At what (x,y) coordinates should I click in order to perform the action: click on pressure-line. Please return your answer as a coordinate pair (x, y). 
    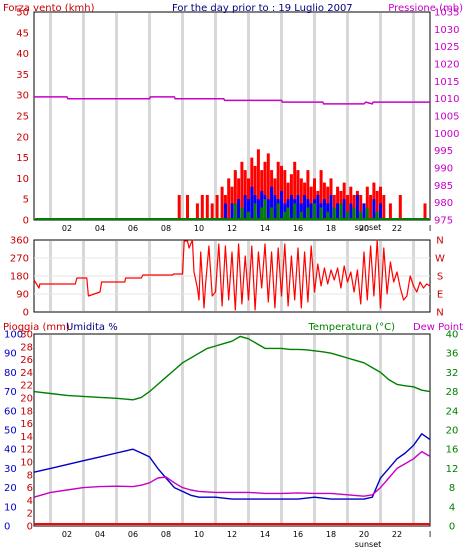
    Looking at the image, I should click on (232, 100).